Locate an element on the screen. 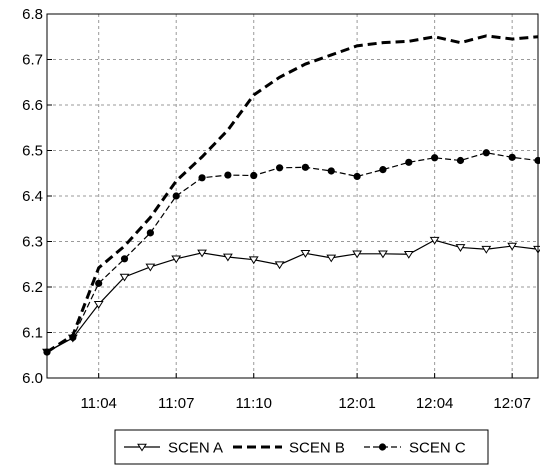 The image size is (540, 465). x-tick-label: 12:07 is located at coordinates (512, 403).